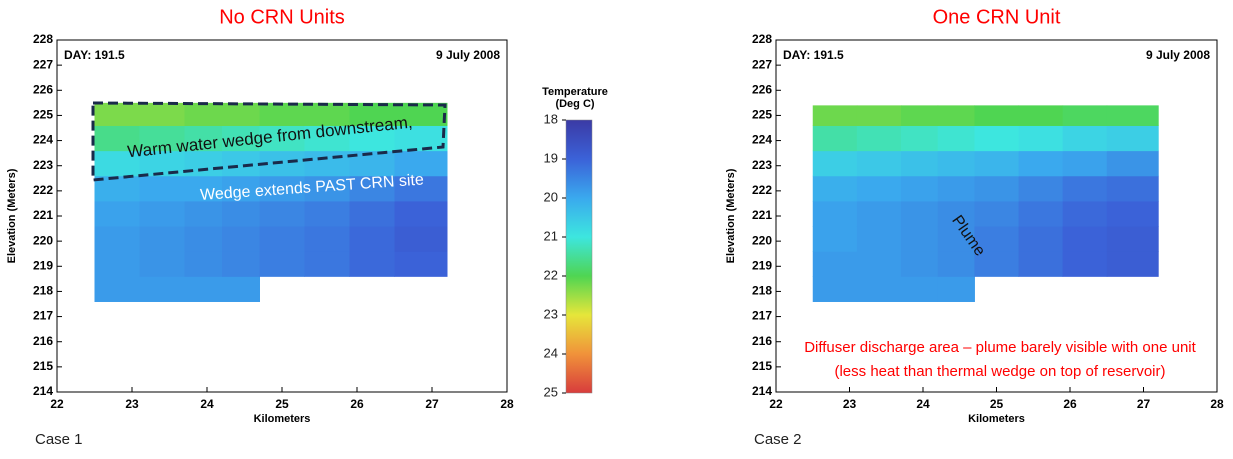 The image size is (1233, 459). What do you see at coordinates (551, 313) in the screenshot?
I see `colorbar-tick-label: 23` at bounding box center [551, 313].